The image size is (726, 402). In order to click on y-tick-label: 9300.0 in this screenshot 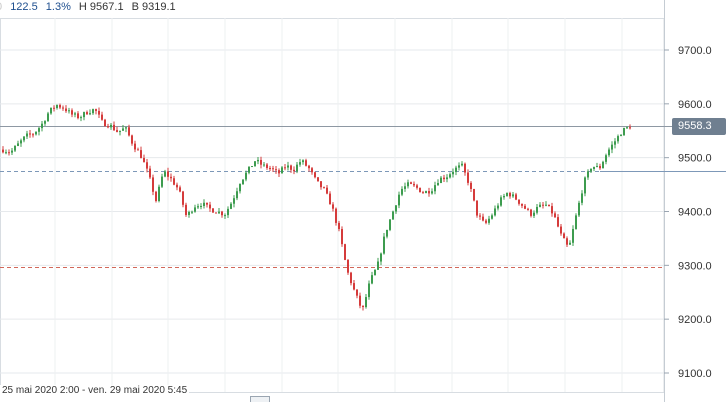, I will do `click(695, 266)`.